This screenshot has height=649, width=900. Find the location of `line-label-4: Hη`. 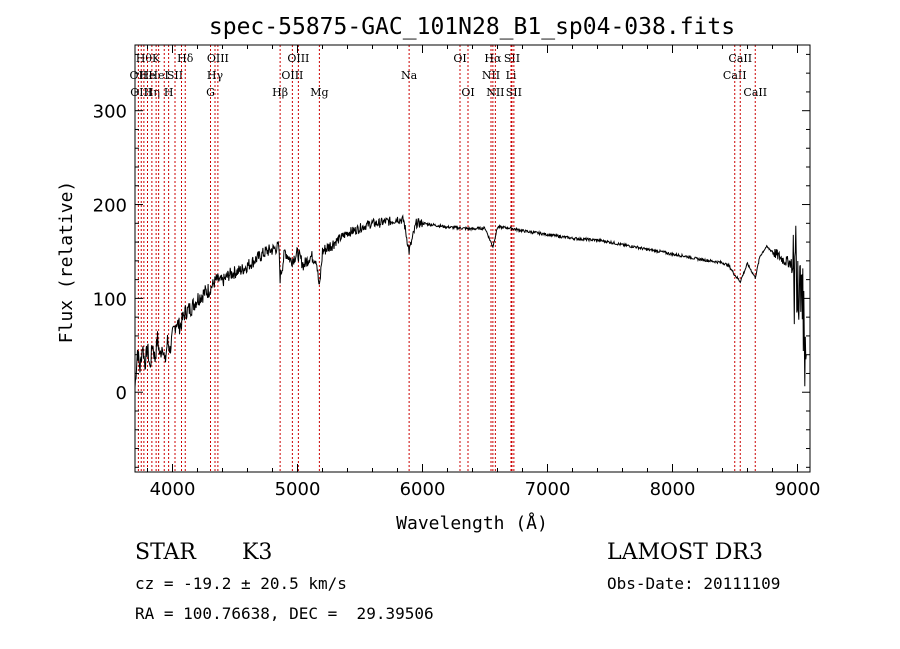

line-label-4: Hη is located at coordinates (152, 92).